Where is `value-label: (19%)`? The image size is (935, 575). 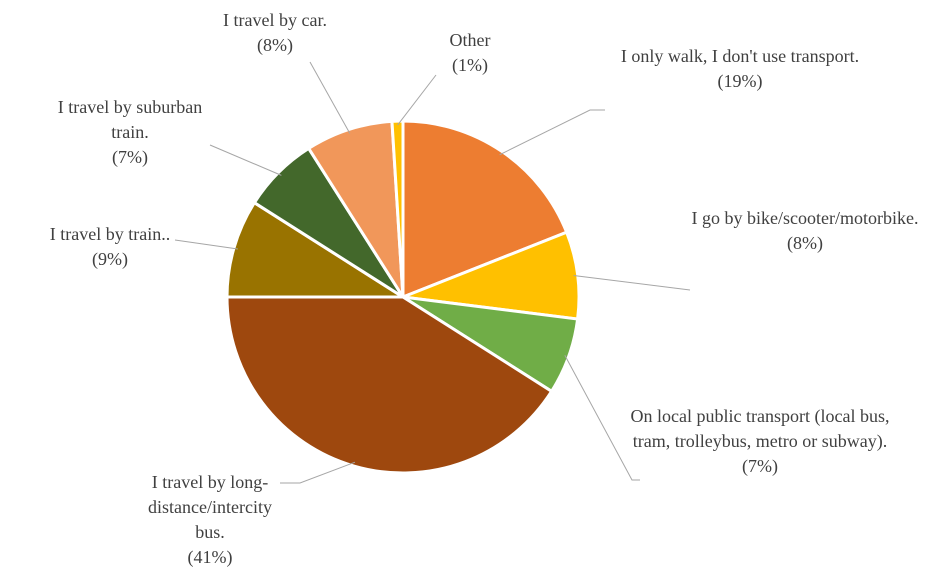 value-label: (19%) is located at coordinates (740, 81).